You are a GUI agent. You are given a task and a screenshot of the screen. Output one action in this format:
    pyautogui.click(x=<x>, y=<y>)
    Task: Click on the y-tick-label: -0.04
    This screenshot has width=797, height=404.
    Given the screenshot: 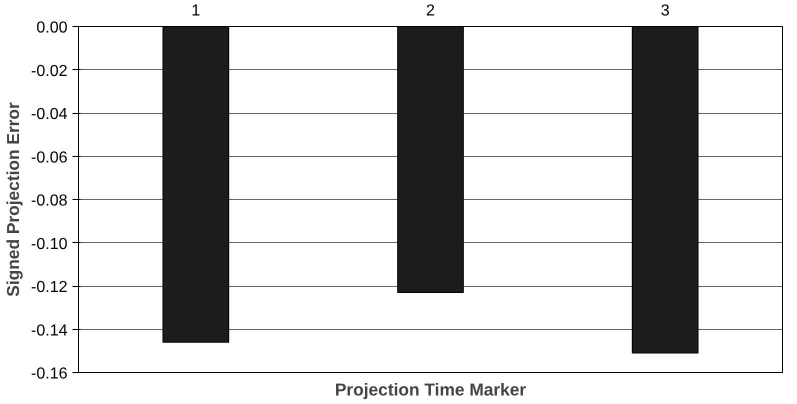 What is the action you would take?
    pyautogui.click(x=49, y=114)
    